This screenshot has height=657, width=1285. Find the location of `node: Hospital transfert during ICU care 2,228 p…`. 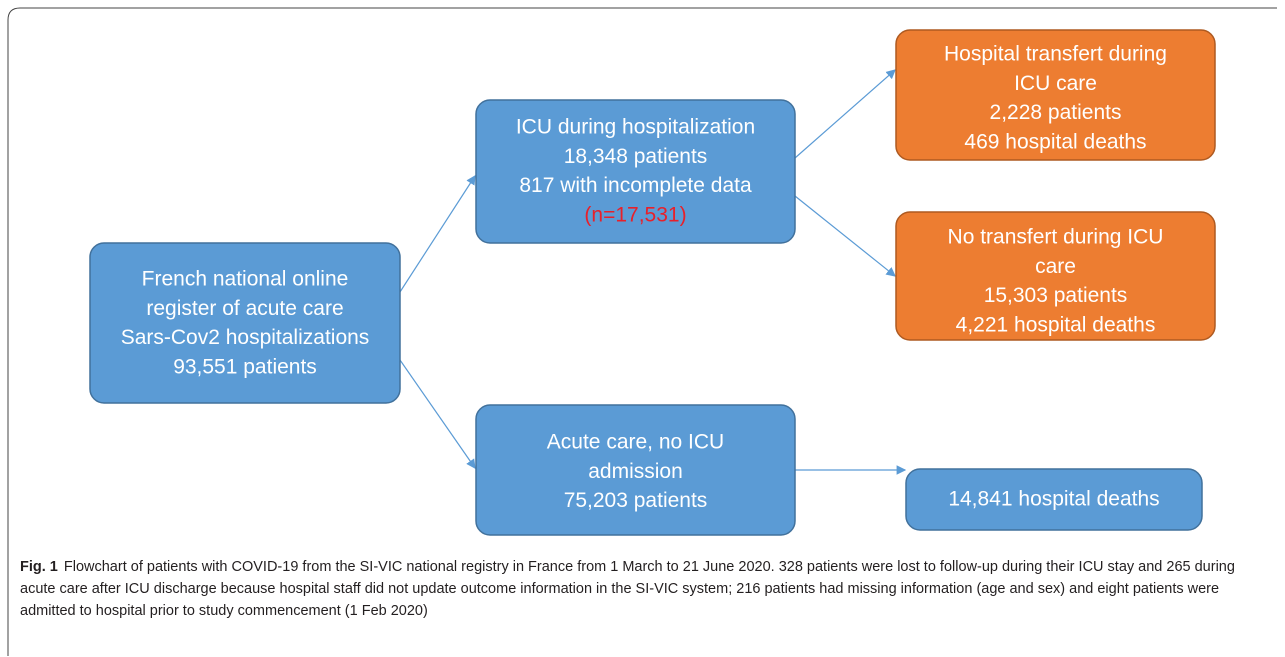

node: Hospital transfert during ICU care 2,228 p… is located at coordinates (1055, 95).